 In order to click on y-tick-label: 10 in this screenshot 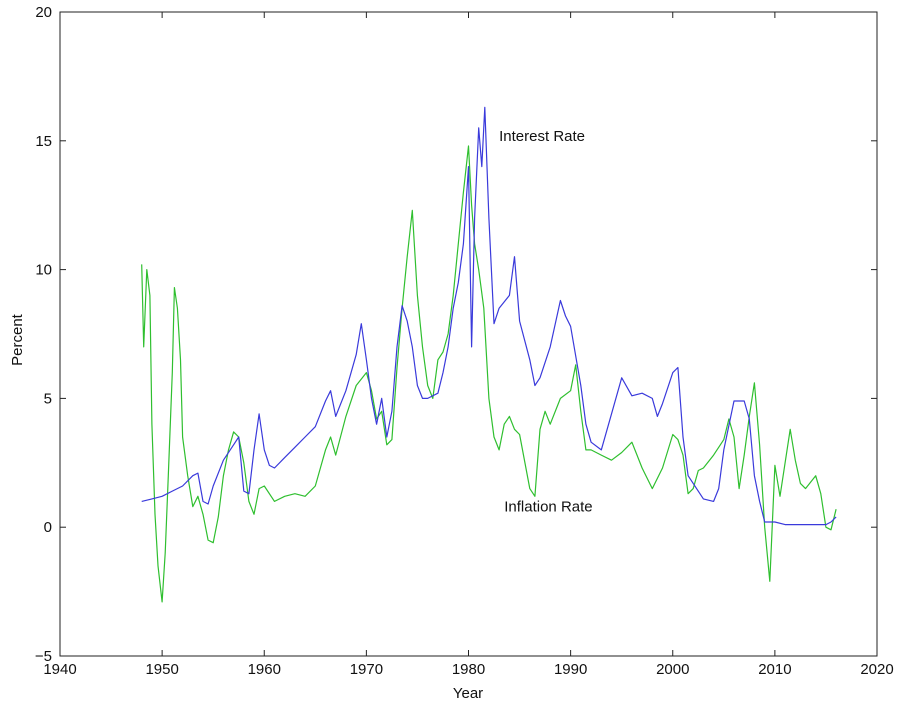, I will do `click(43, 270)`.